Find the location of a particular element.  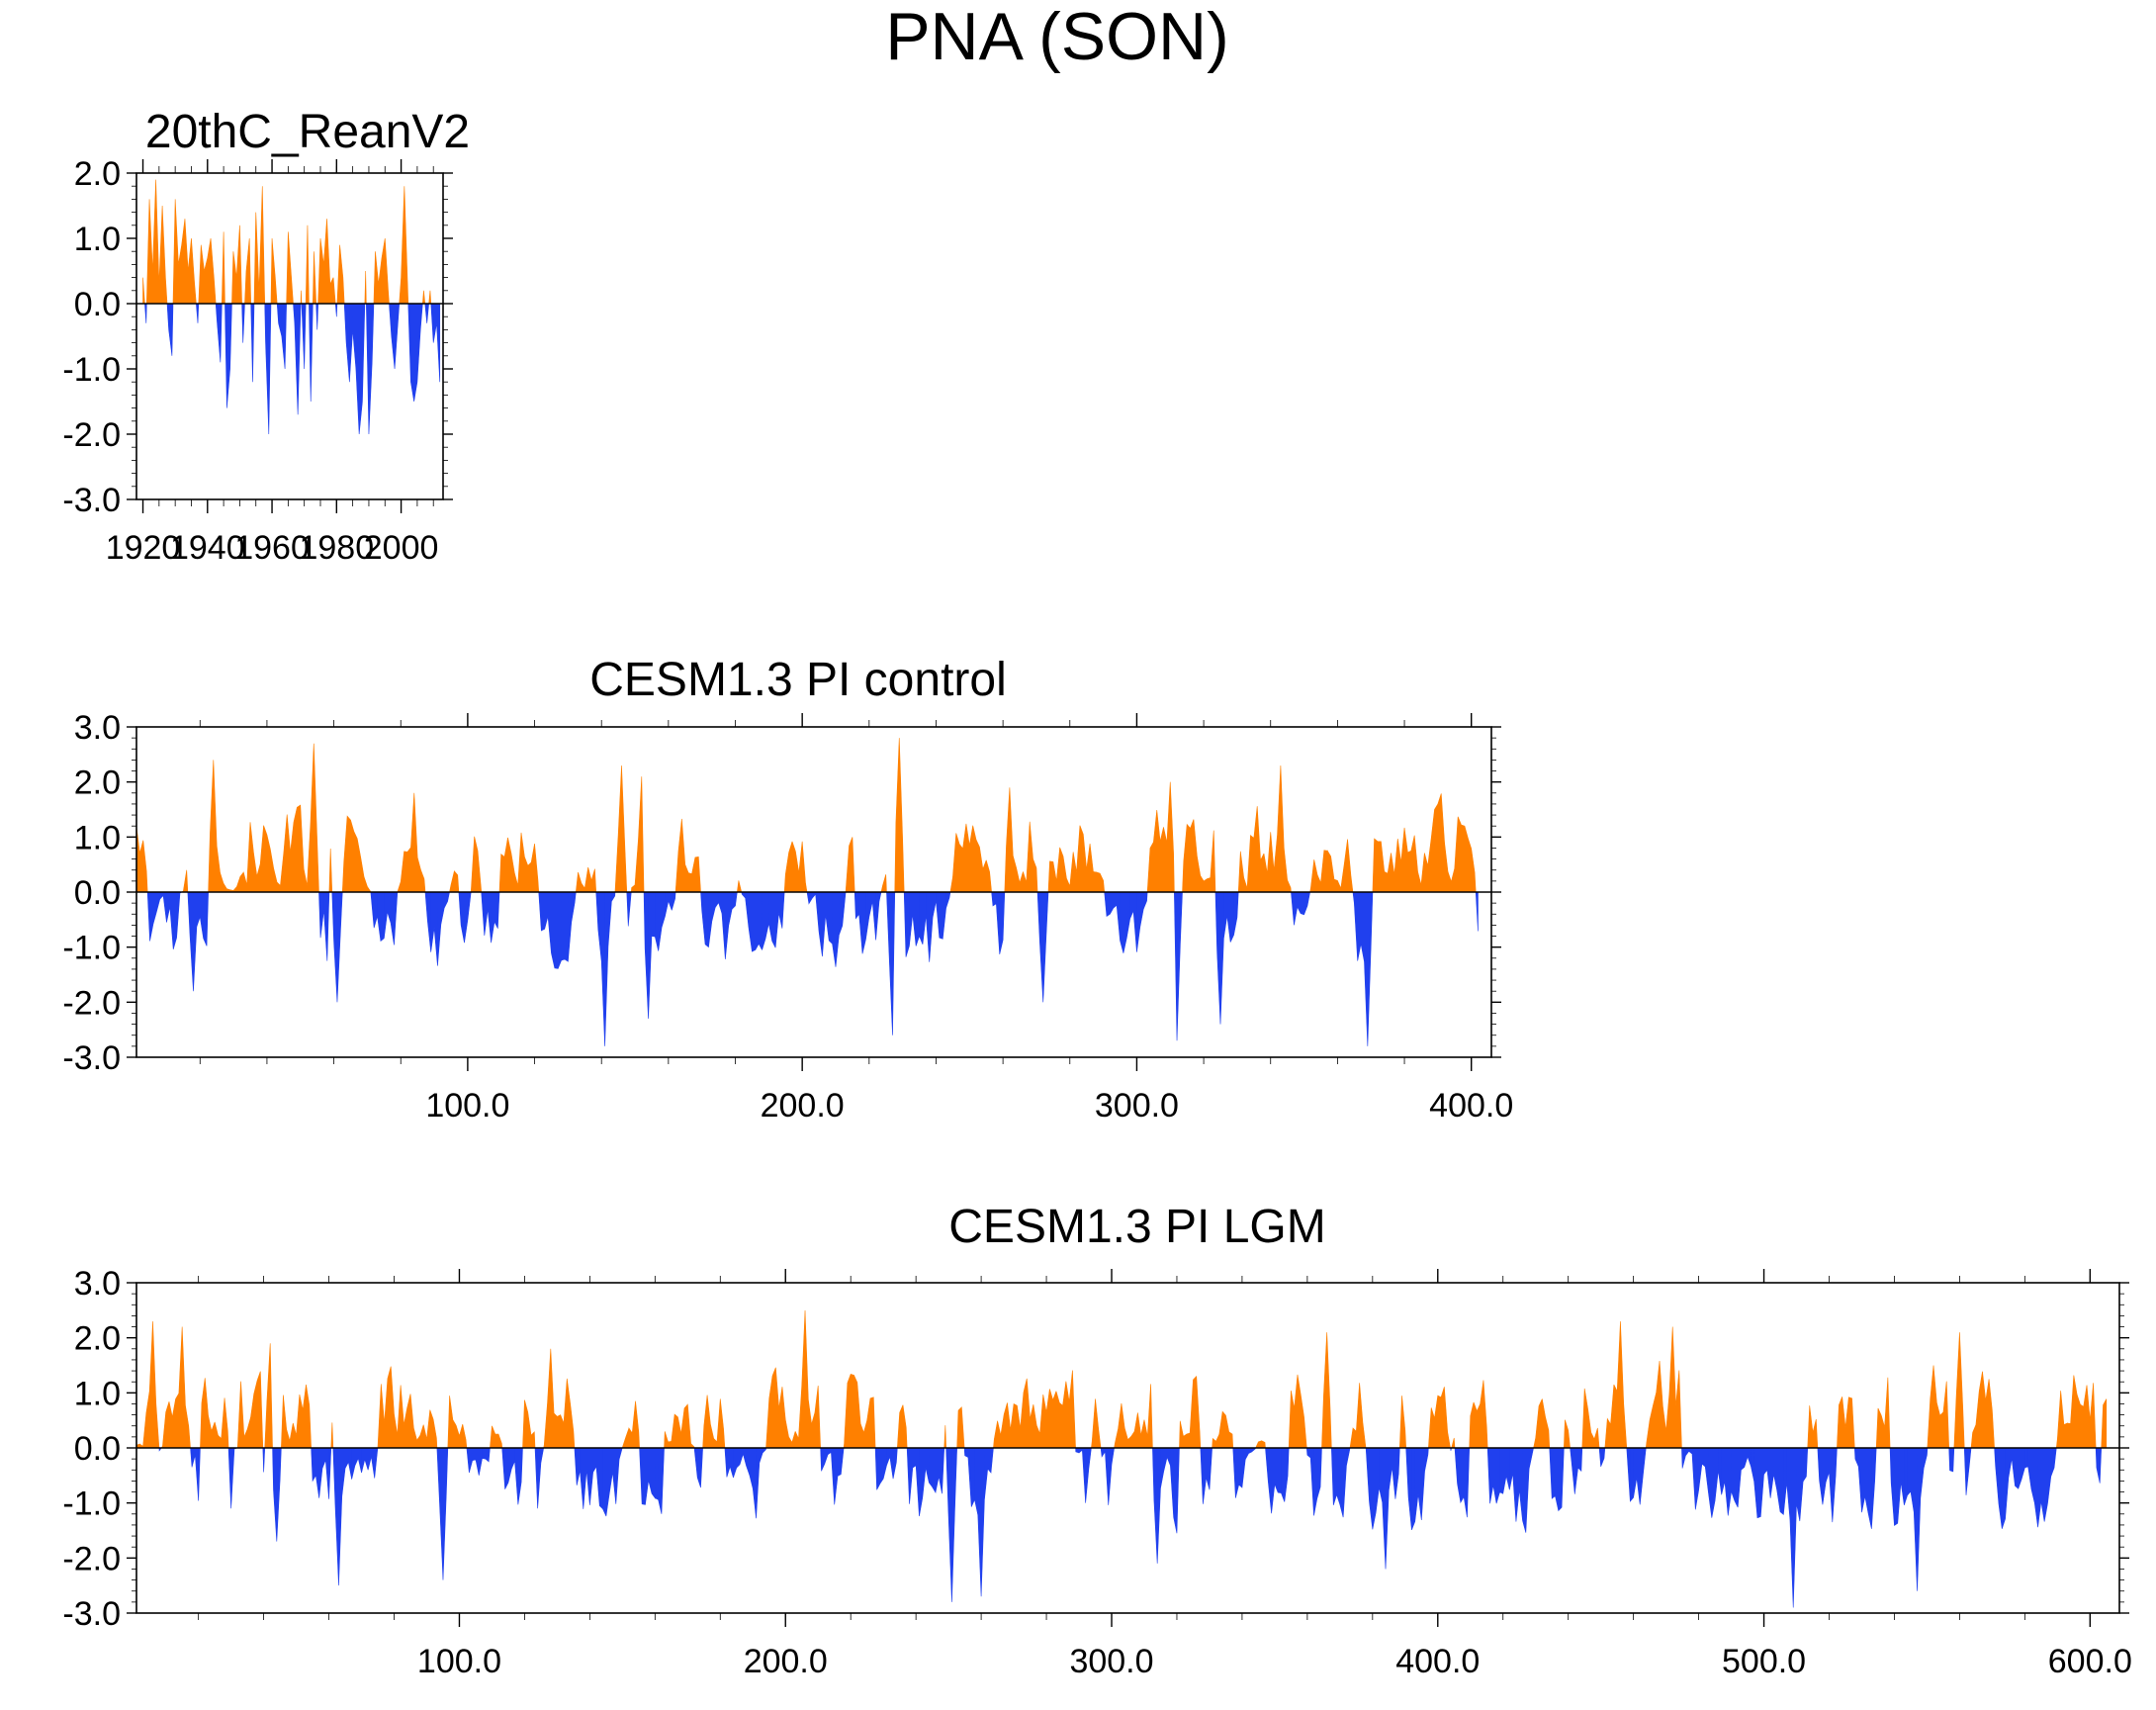

x-tick-label: 1920 is located at coordinates (143, 548).